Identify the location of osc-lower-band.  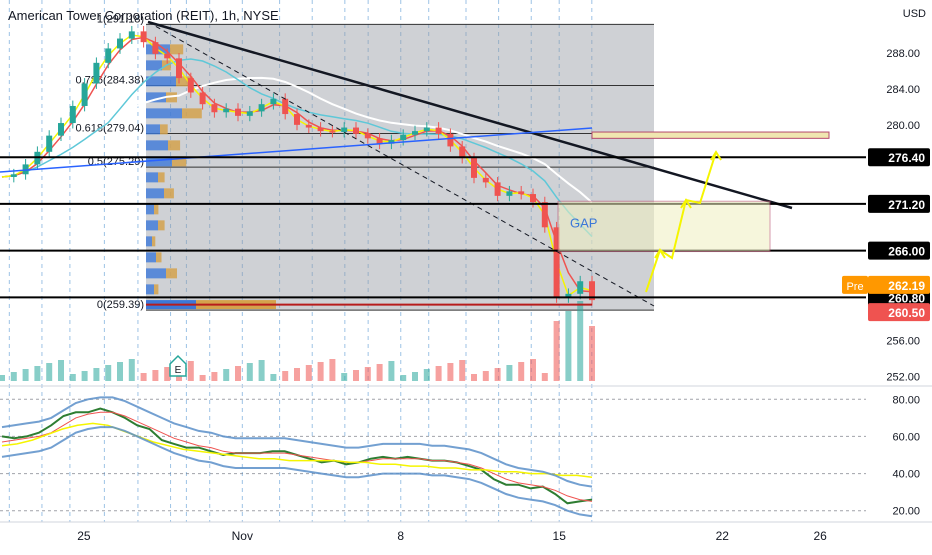
(297, 472).